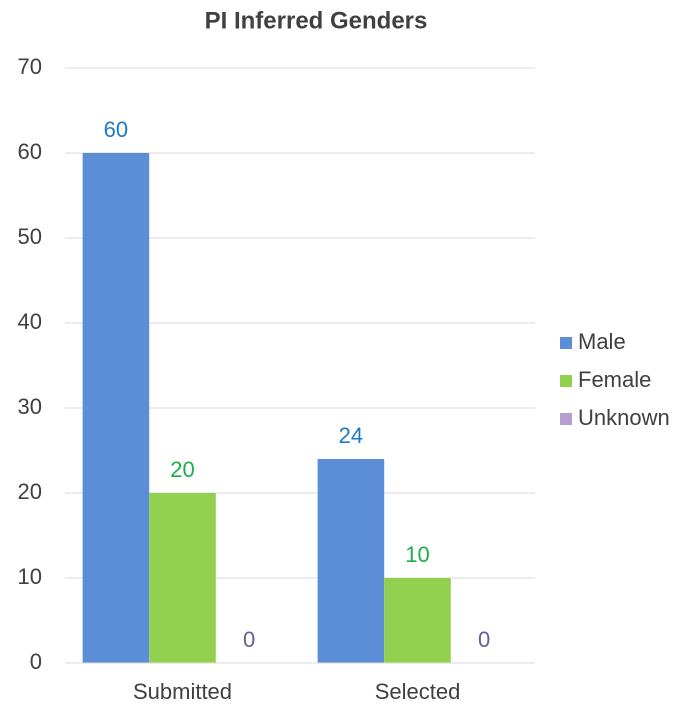 The image size is (693, 709). I want to click on y-tick-label: 40, so click(30, 321).